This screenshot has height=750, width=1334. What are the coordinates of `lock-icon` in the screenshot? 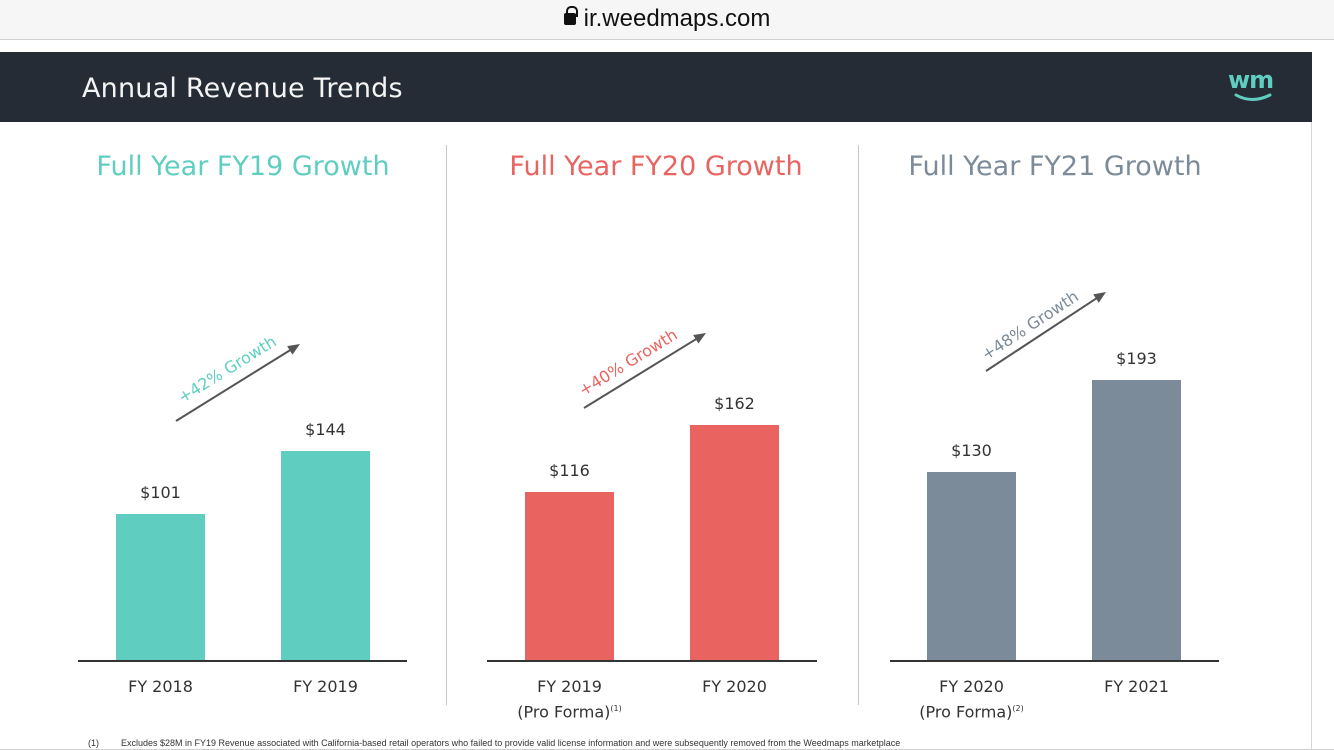 It's located at (570, 15).